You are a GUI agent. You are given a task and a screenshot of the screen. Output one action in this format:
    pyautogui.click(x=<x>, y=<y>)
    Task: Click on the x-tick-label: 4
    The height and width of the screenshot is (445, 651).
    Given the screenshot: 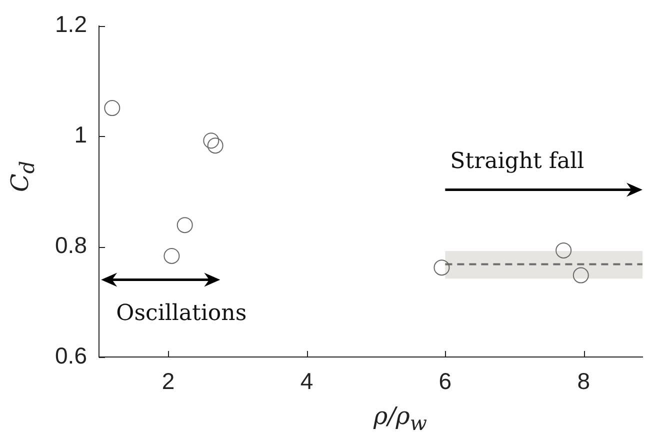 What is the action you would take?
    pyautogui.click(x=307, y=381)
    